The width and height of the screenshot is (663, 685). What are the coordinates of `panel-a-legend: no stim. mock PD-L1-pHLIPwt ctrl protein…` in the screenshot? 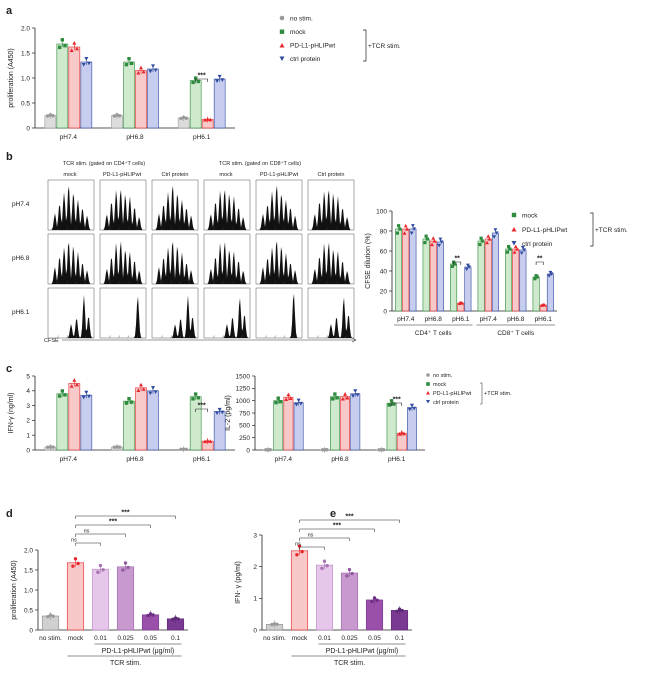 It's located at (340, 39).